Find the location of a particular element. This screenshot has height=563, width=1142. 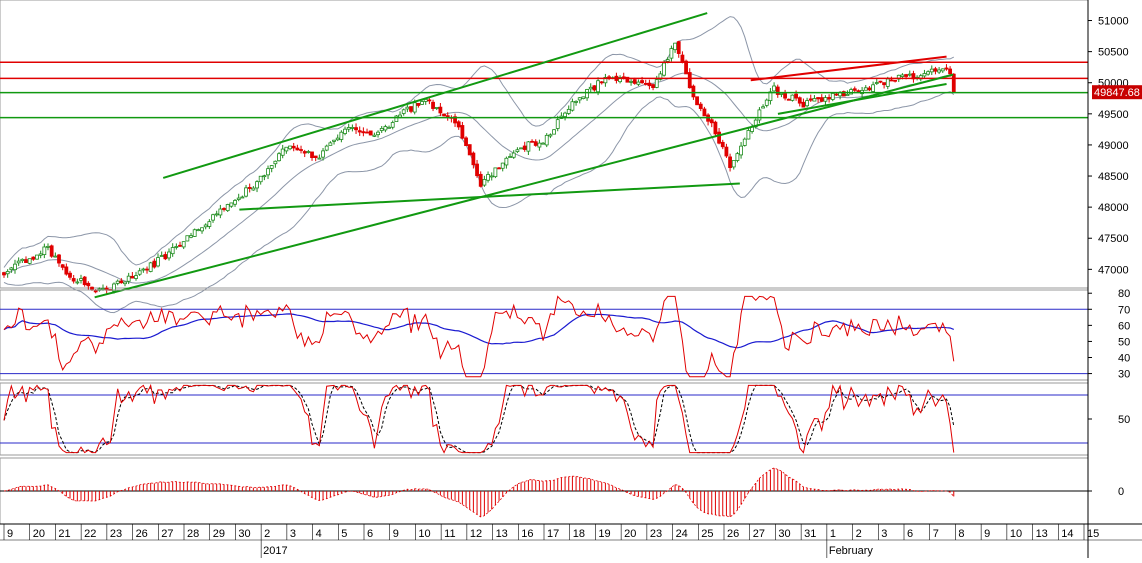

time-tick-label: 9 is located at coordinates (987, 534).